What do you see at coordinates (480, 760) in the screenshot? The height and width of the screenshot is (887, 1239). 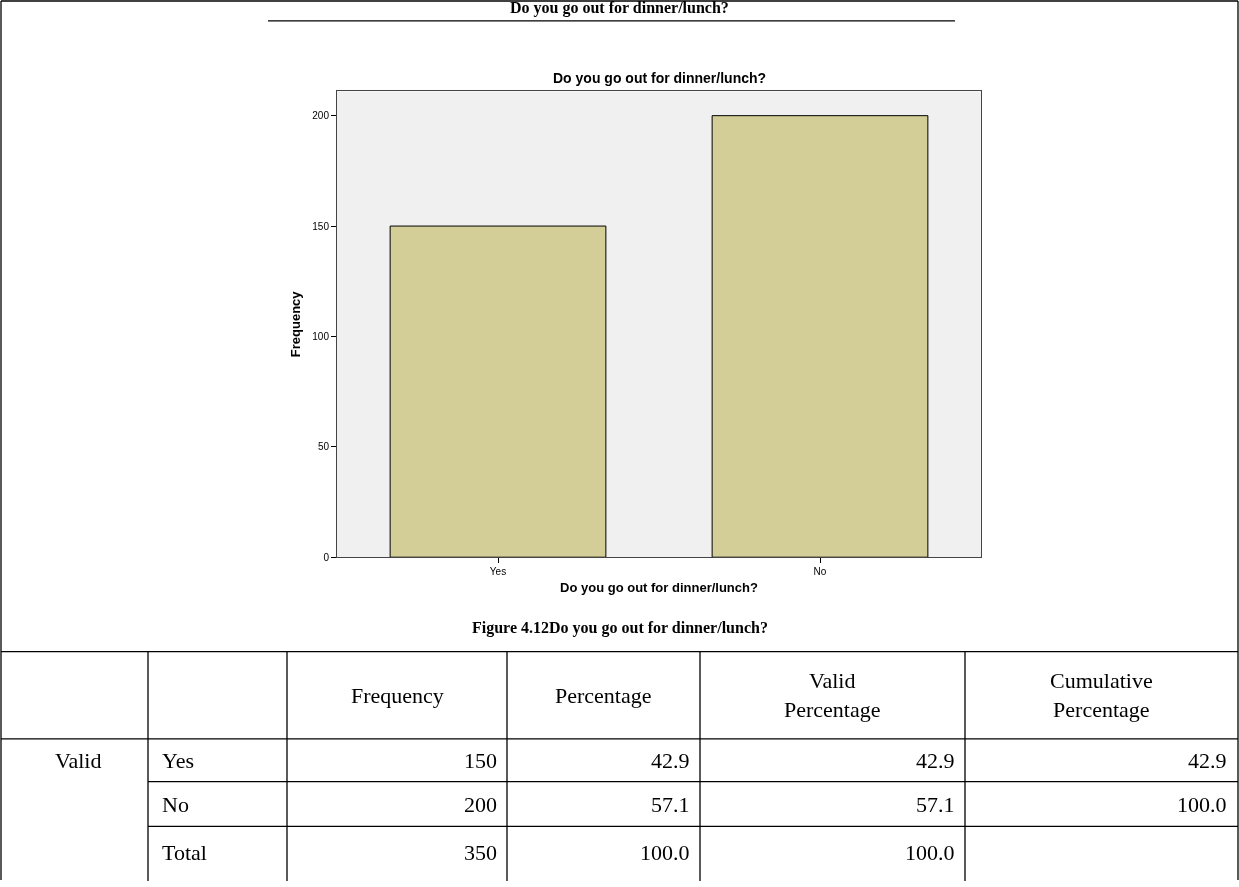 I see `text: 150` at bounding box center [480, 760].